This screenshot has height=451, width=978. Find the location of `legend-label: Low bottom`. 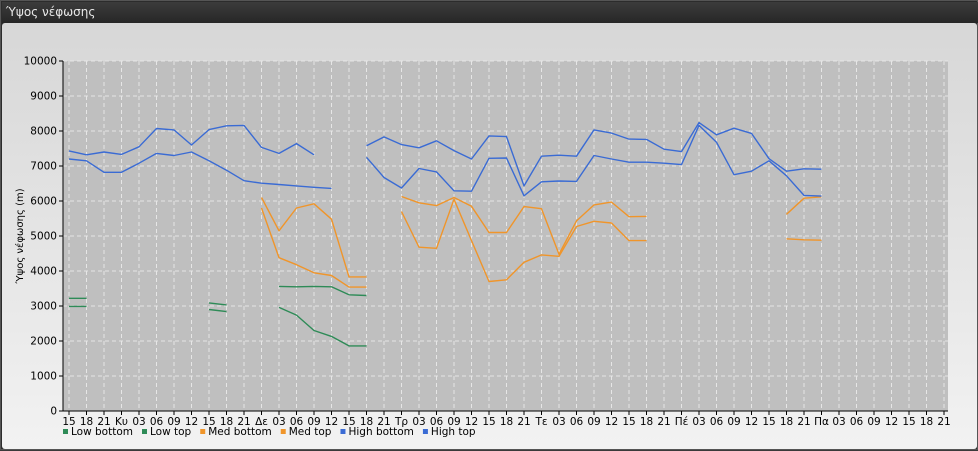

legend-label: Low bottom is located at coordinates (102, 432).